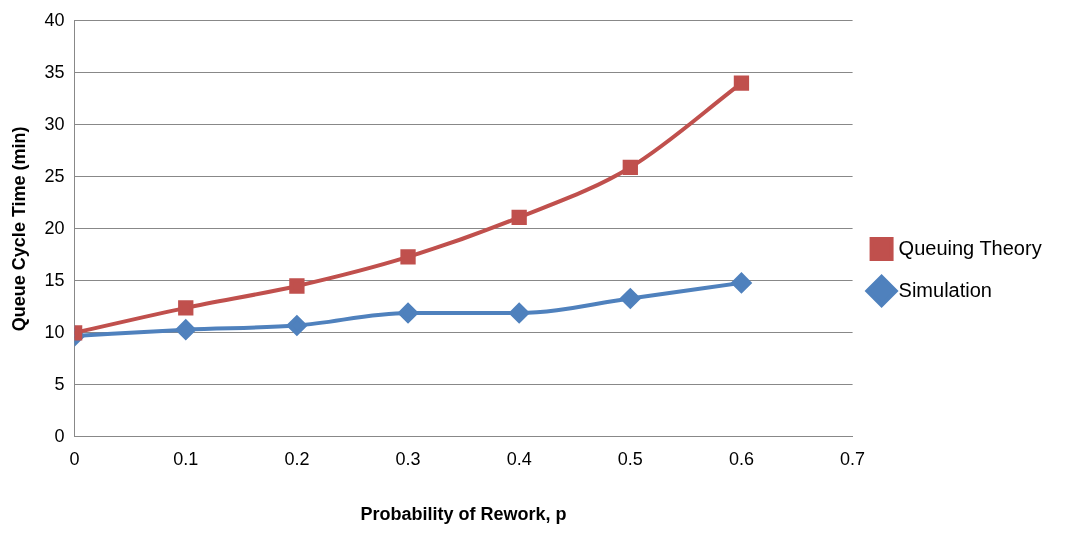  Describe the element at coordinates (186, 458) in the screenshot. I see `x-tick-label: 0.1` at that location.